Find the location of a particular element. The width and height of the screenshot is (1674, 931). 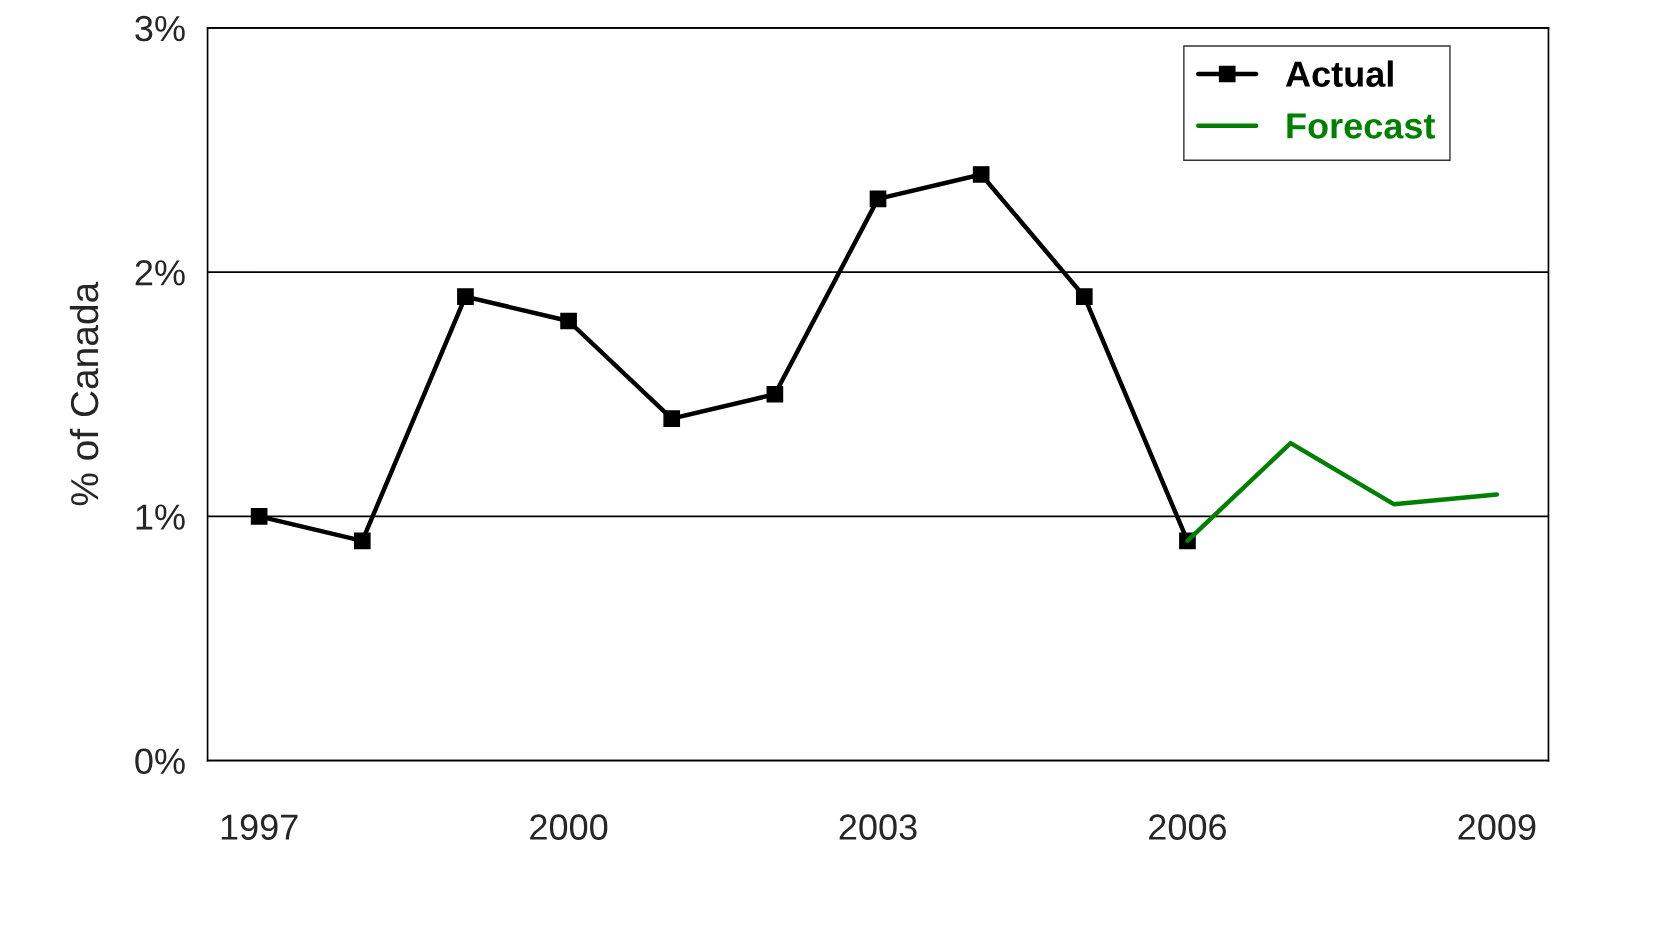

x-tick-label: 2000 is located at coordinates (569, 827).